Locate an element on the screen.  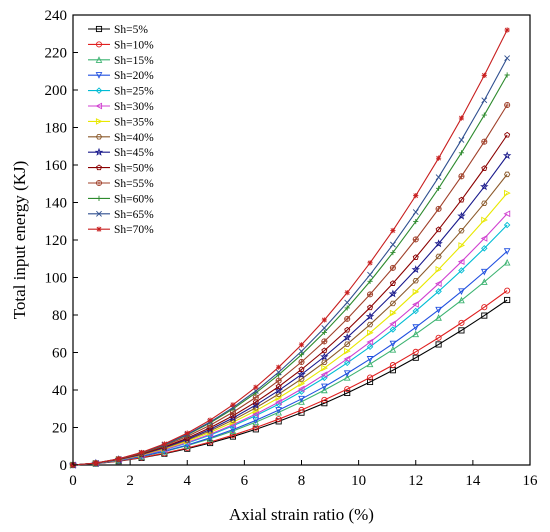
legend-item: Sh=70% is located at coordinates (121, 230).